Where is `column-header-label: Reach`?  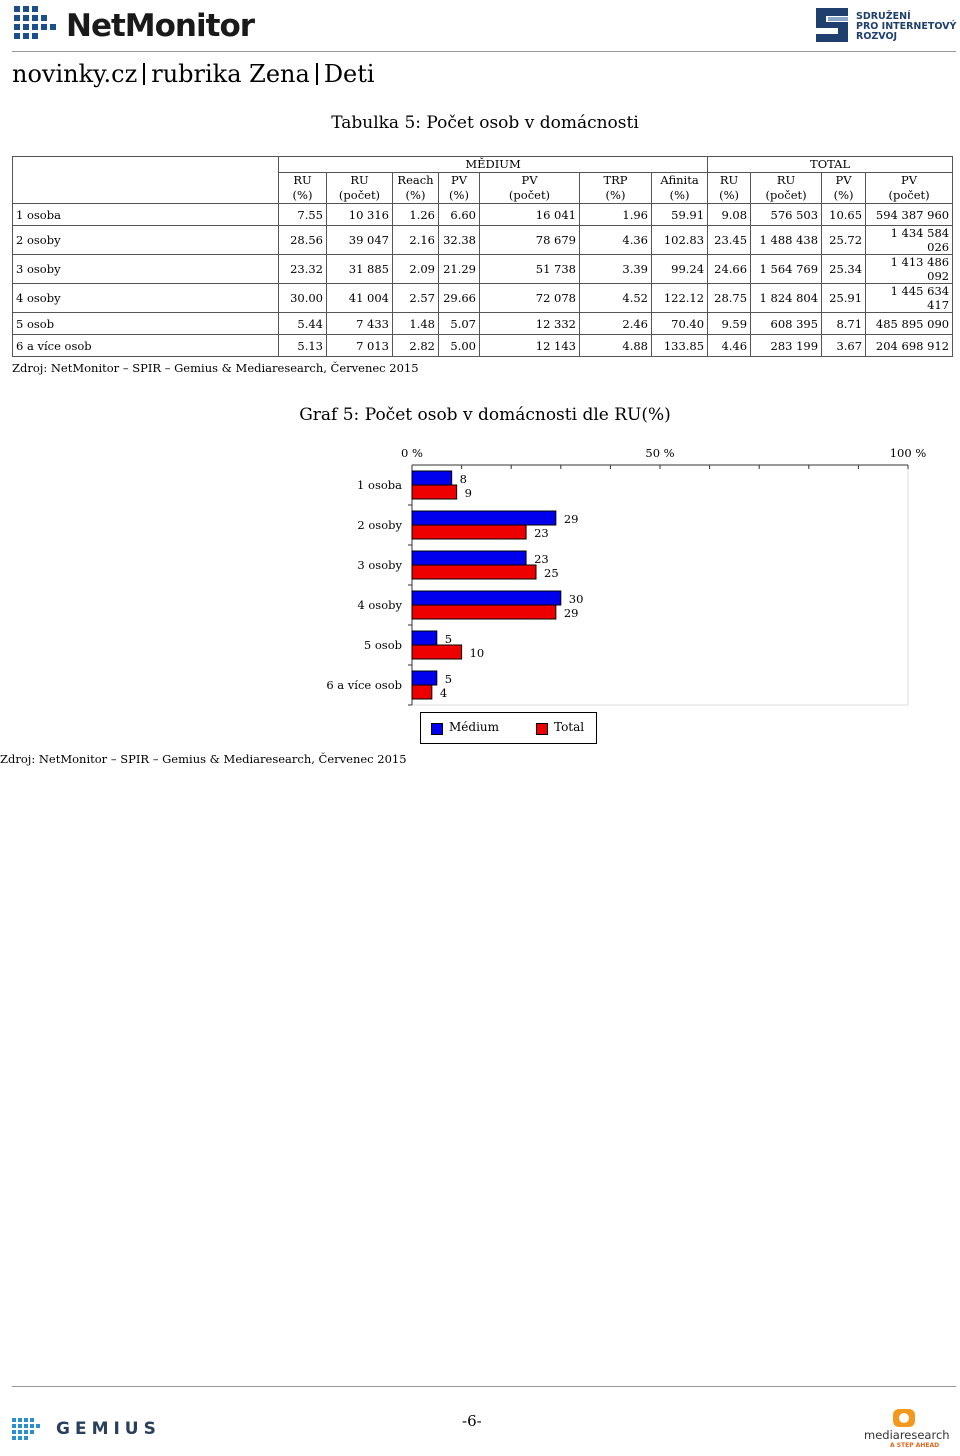 column-header-label: Reach is located at coordinates (415, 180).